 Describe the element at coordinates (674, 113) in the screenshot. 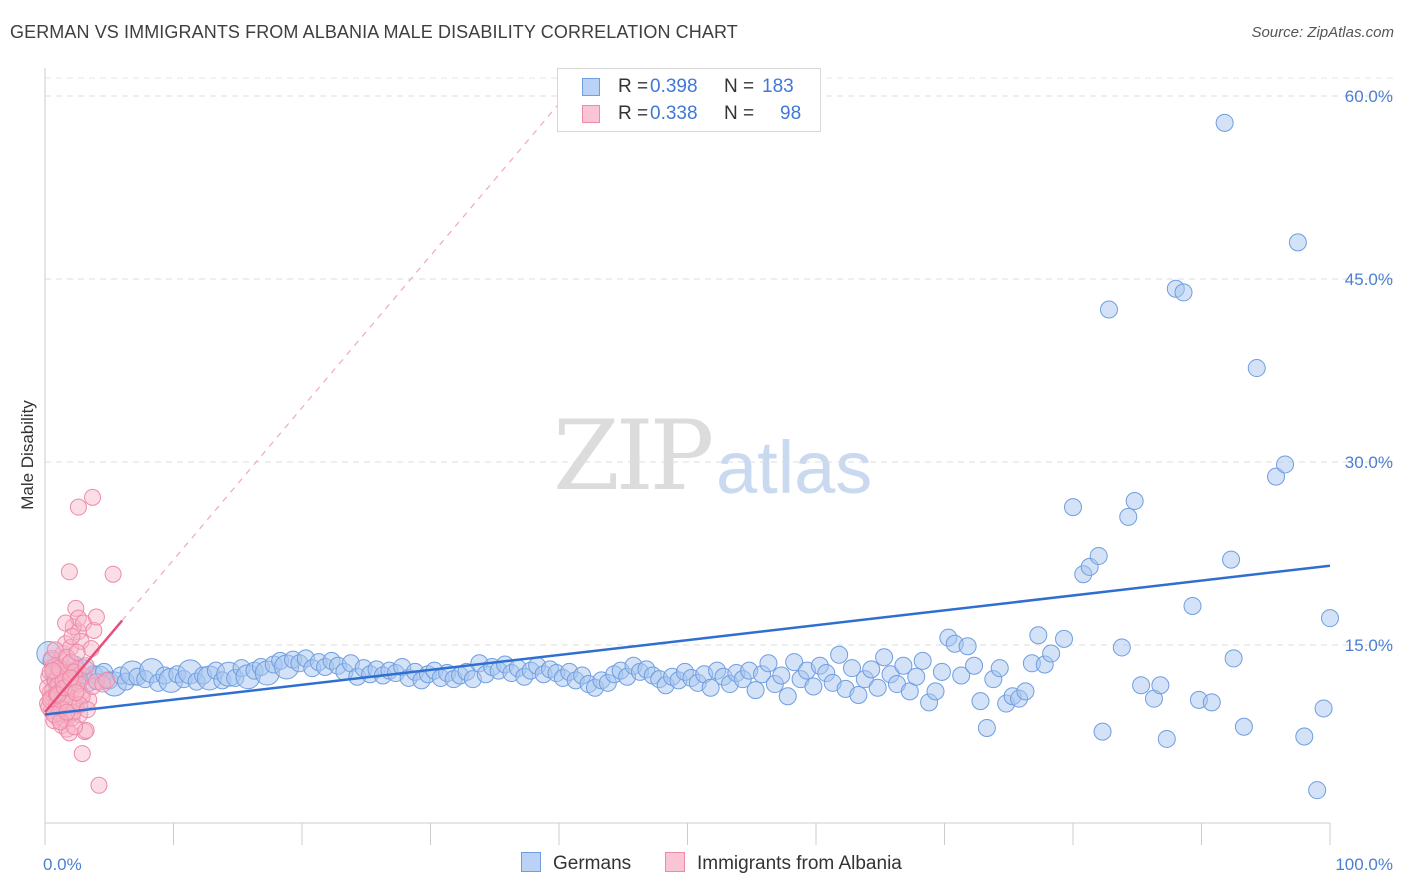

I see `r-value: 0.338` at that location.